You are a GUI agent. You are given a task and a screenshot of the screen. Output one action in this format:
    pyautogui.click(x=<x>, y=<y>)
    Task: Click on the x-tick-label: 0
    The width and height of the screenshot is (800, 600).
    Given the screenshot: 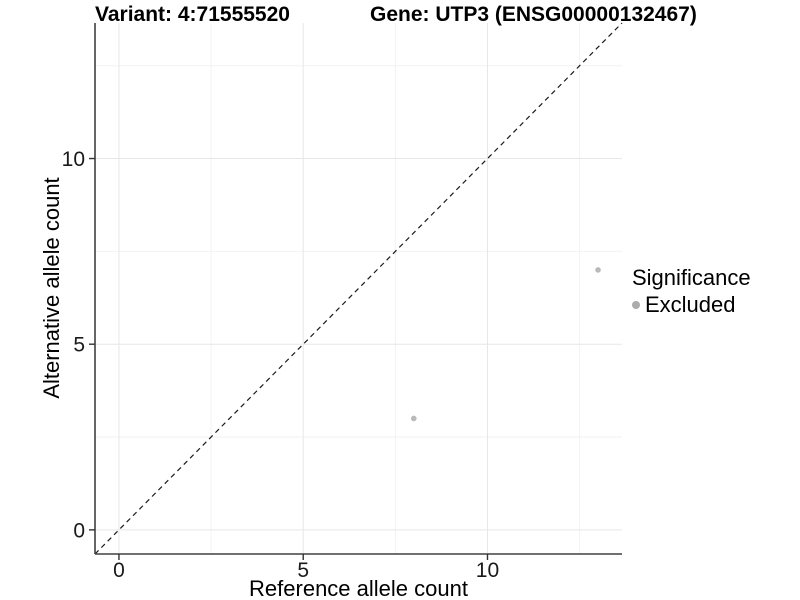 What is the action you would take?
    pyautogui.click(x=119, y=570)
    